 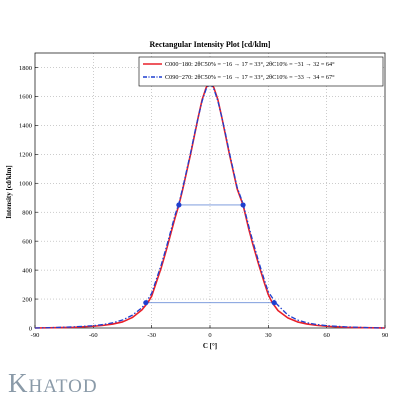 What do you see at coordinates (93, 335) in the screenshot?
I see `tick-label-x: -60` at bounding box center [93, 335].